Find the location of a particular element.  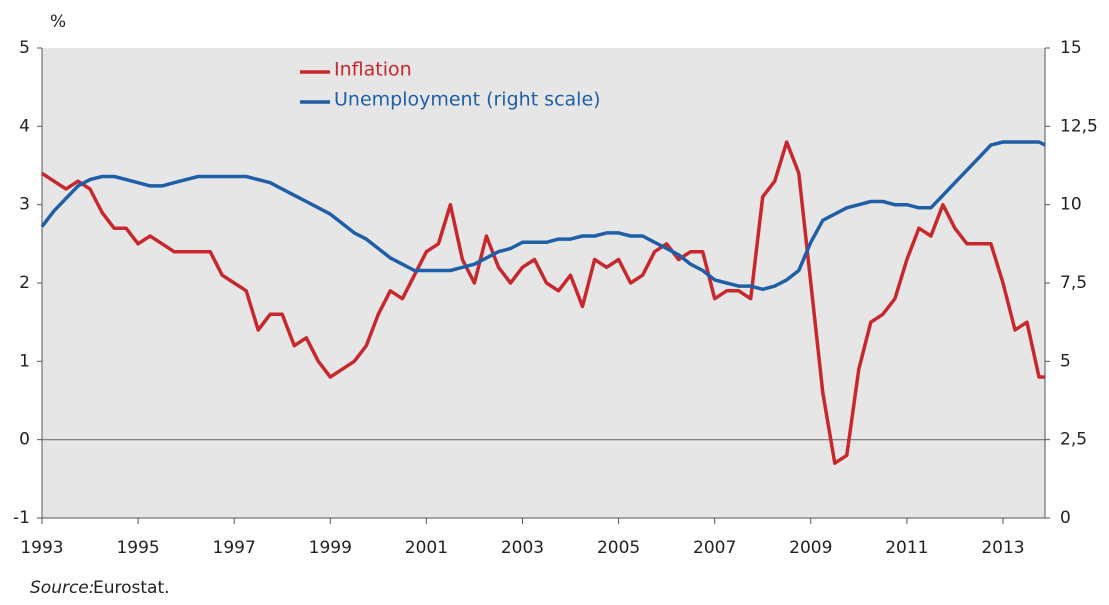

y-tick-label: 1 is located at coordinates (24, 361).